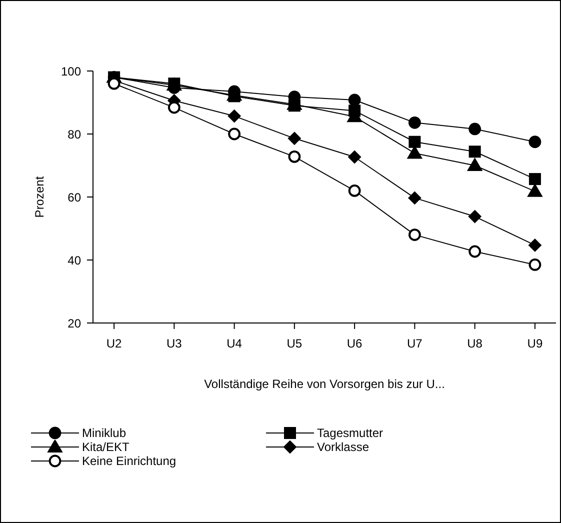  Describe the element at coordinates (535, 343) in the screenshot. I see `x-tick-label: U9` at that location.